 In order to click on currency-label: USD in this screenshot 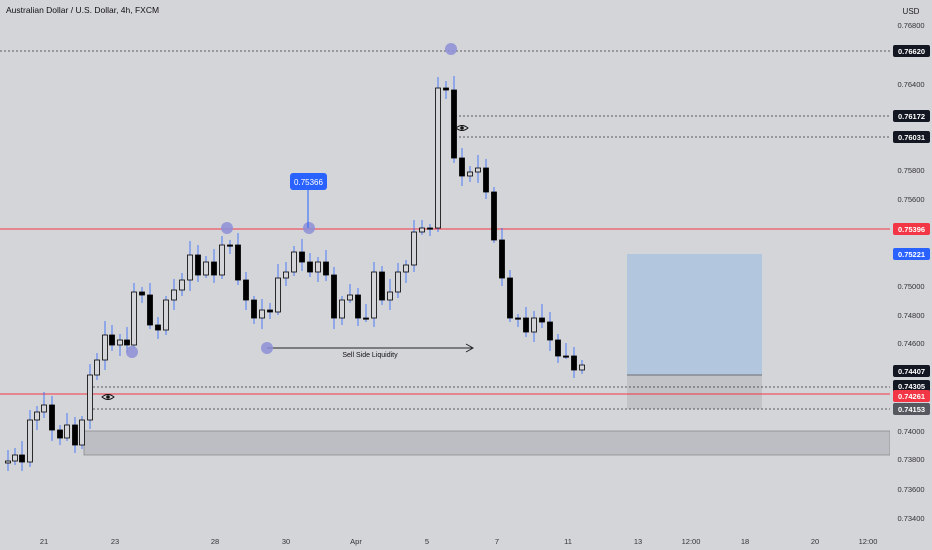, I will do `click(911, 11)`.